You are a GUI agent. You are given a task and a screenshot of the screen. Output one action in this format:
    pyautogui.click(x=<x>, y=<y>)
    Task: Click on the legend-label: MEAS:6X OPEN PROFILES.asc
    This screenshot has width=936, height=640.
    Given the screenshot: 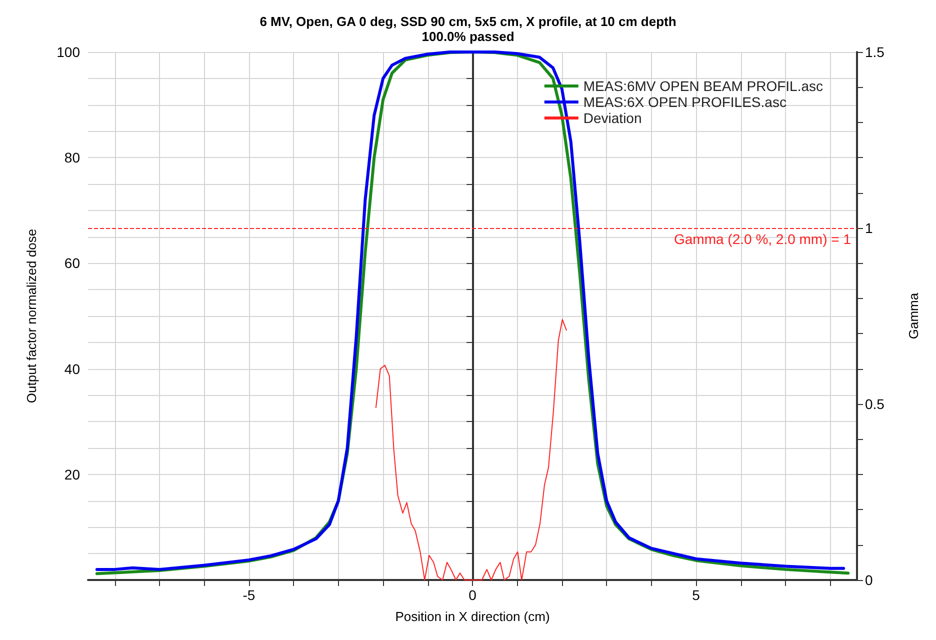 What is the action you would take?
    pyautogui.click(x=684, y=102)
    